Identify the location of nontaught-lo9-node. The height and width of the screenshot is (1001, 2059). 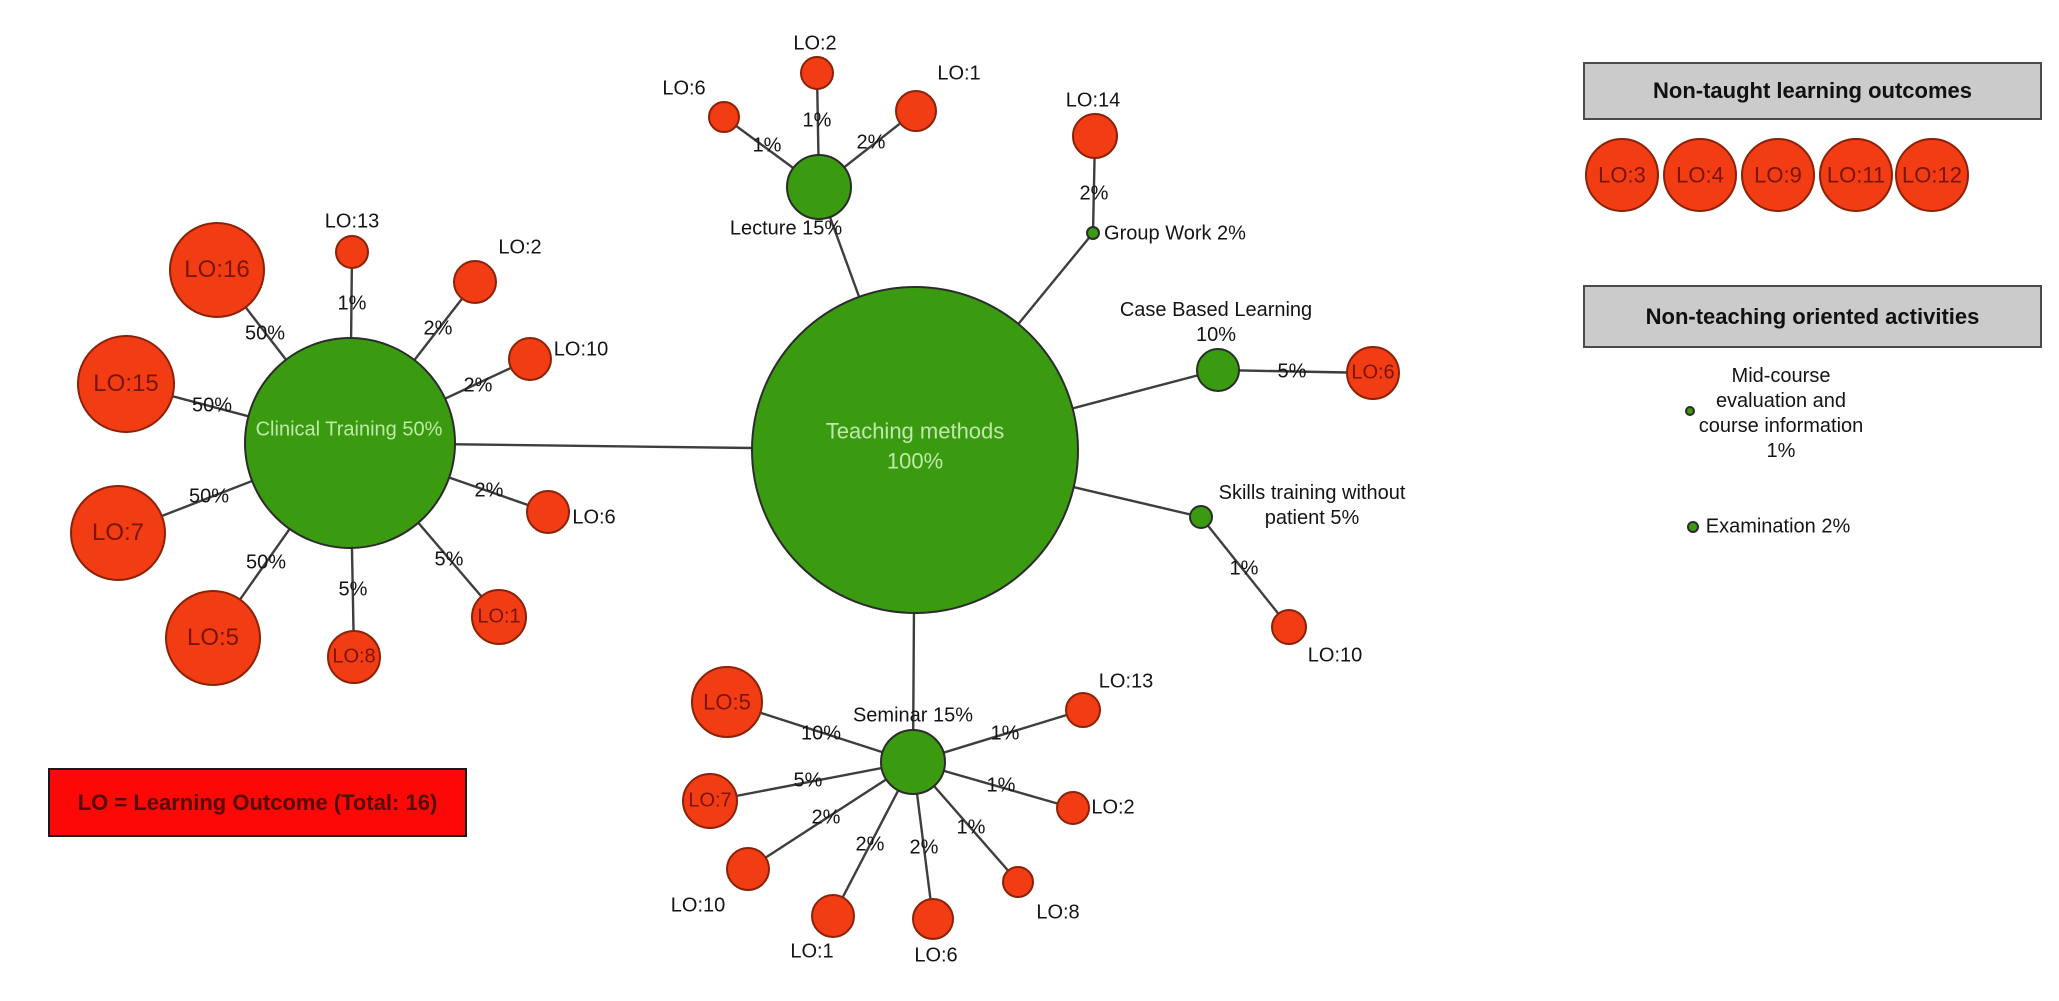
(1778, 175).